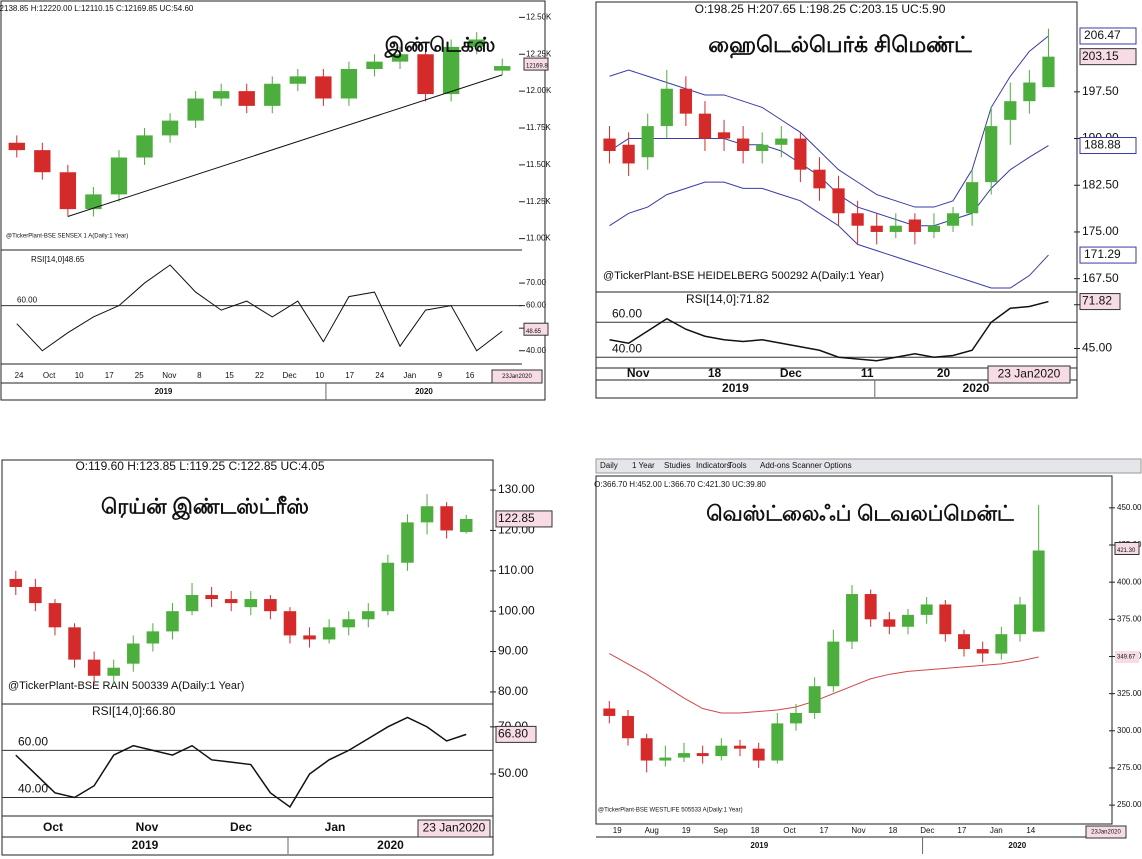 The image size is (1142, 859). I want to click on y-tick-label: 12.50K, so click(539, 16).